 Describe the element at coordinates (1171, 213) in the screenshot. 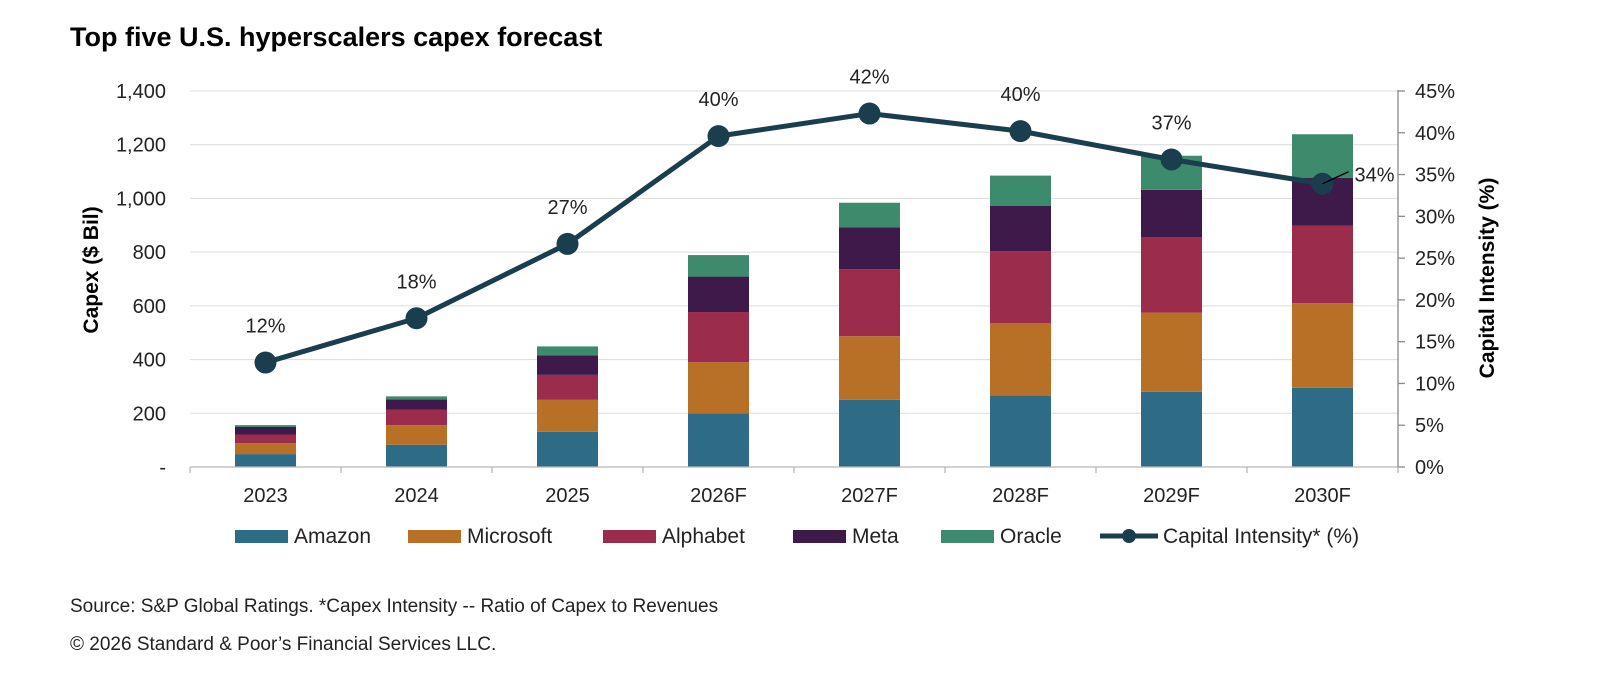

I see `bar-meta-2029f` at that location.